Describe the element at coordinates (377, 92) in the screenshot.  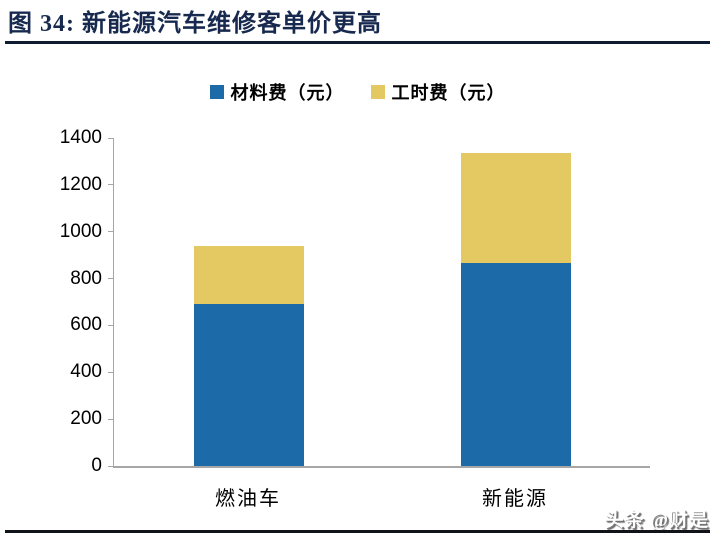
I see `legend-swatch-labor-icon` at that location.